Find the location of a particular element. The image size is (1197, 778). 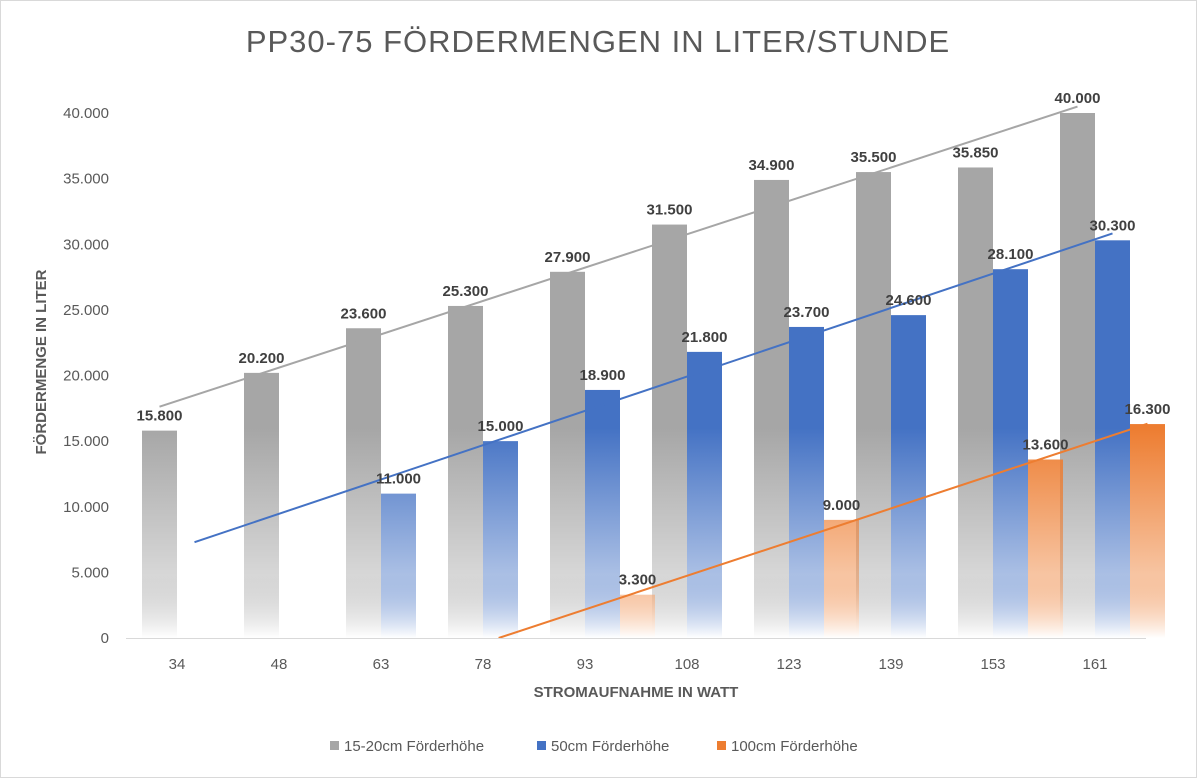

y-tick-label: 15.000 is located at coordinates (86, 441).